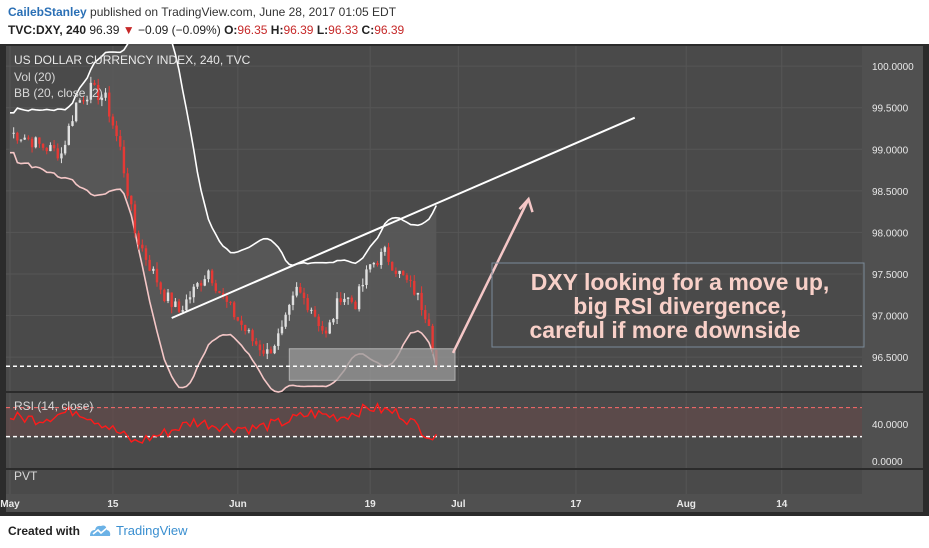 This screenshot has width=929, height=548. Describe the element at coordinates (887, 462) in the screenshot. I see `pvt-tick-label: 0.0000` at that location.